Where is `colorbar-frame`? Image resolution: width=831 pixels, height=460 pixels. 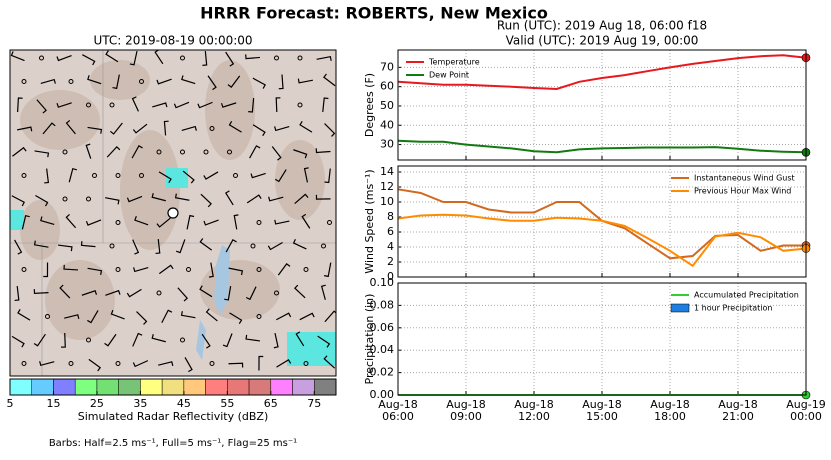 colorbar-frame is located at coordinates (173, 387).